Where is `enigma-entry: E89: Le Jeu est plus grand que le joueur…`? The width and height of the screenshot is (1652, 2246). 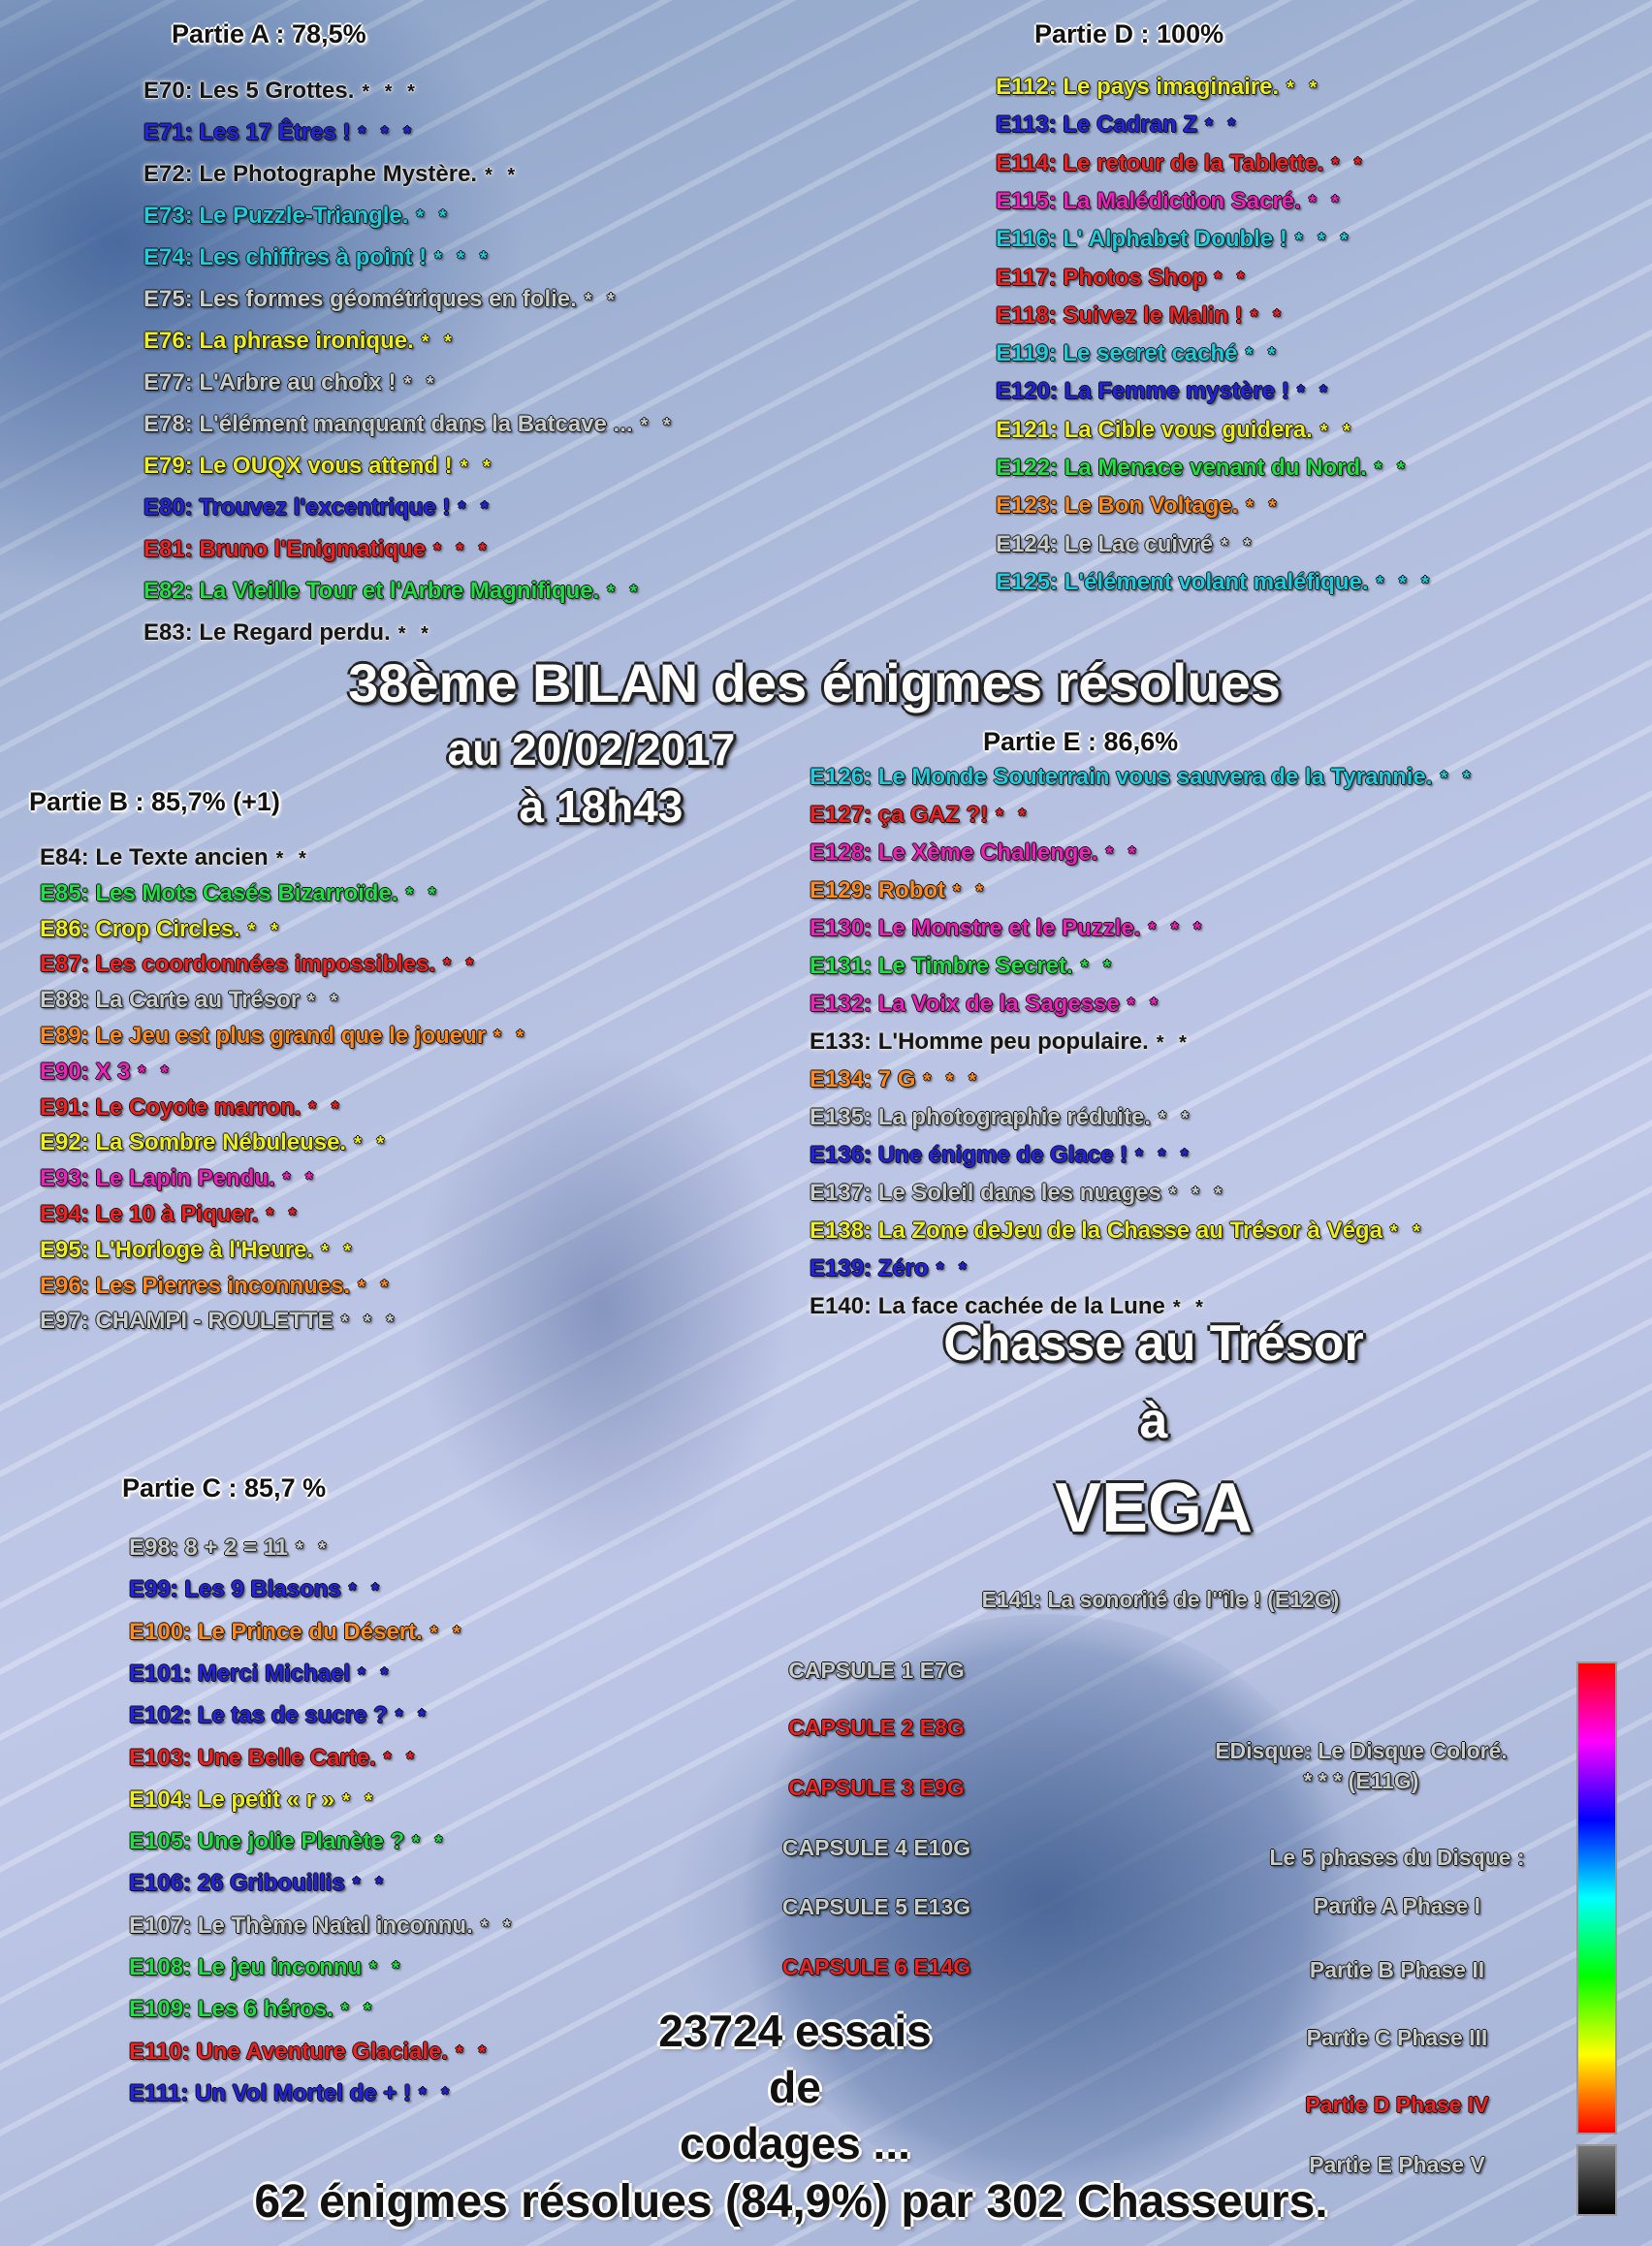 enigma-entry: E89: Le Jeu est plus grand que le joueur… is located at coordinates (284, 1036).